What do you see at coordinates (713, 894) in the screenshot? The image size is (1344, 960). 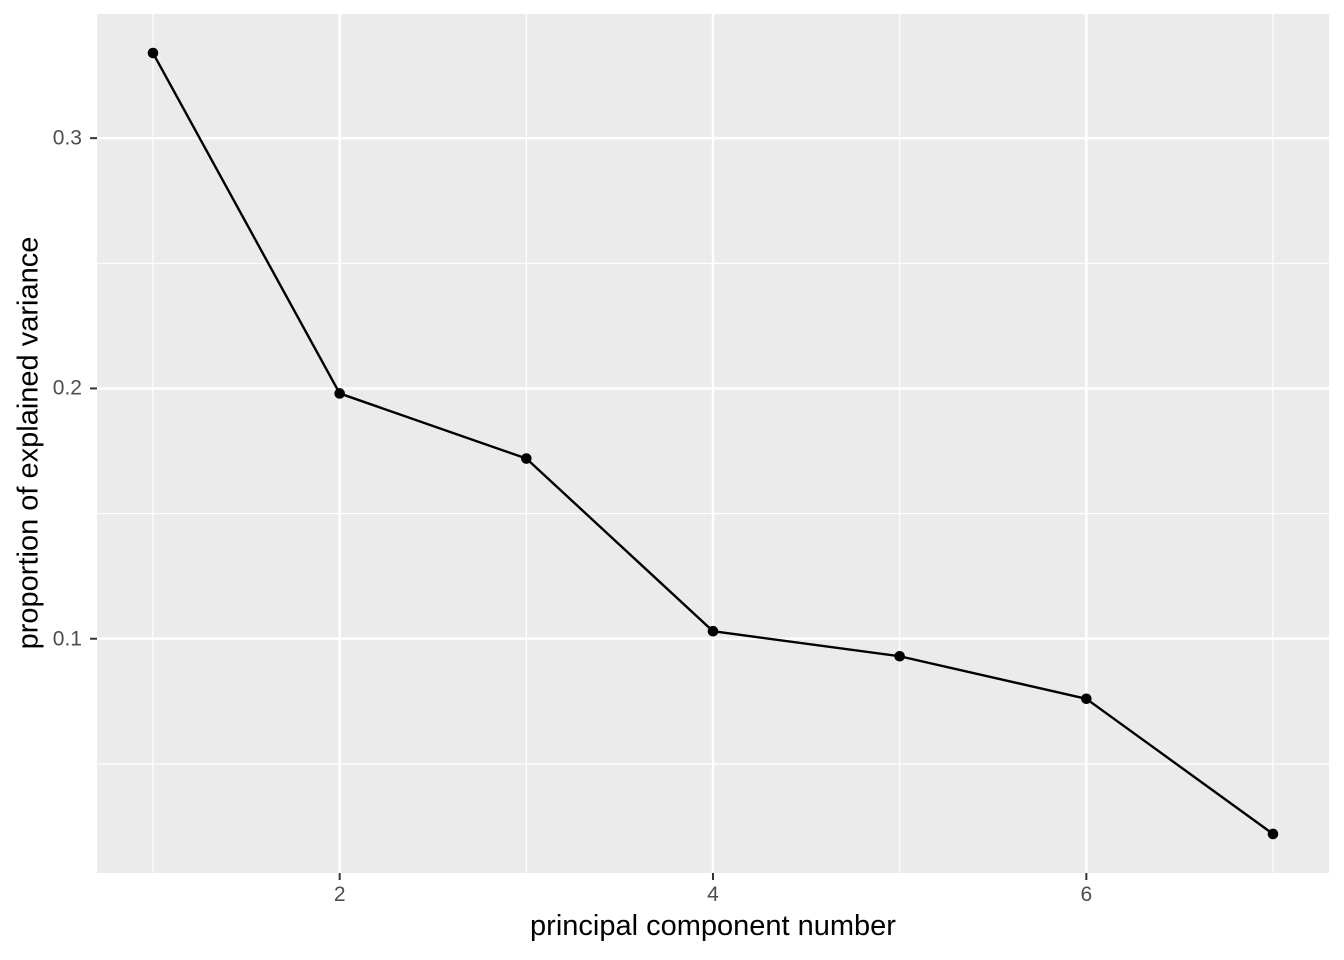 I see `x-tick-label-4: 4` at bounding box center [713, 894].